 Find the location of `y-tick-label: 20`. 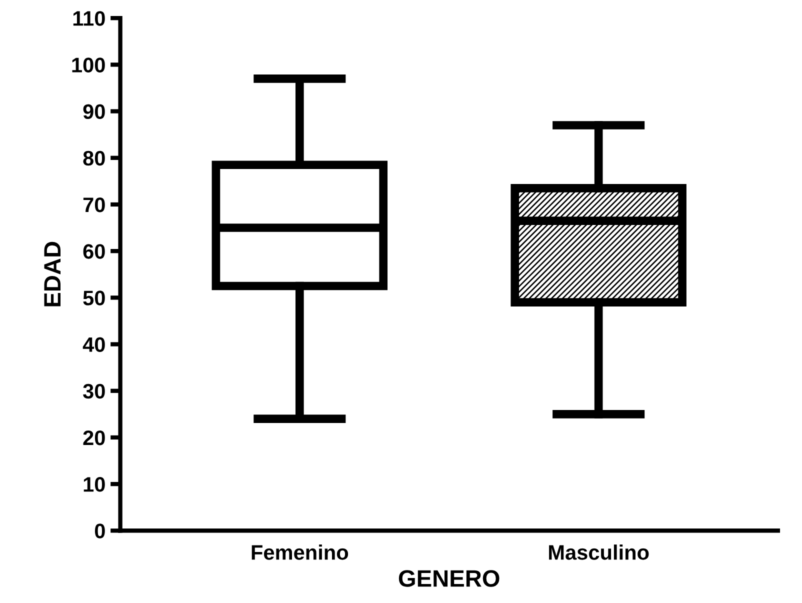

y-tick-label: 20 is located at coordinates (94, 438).